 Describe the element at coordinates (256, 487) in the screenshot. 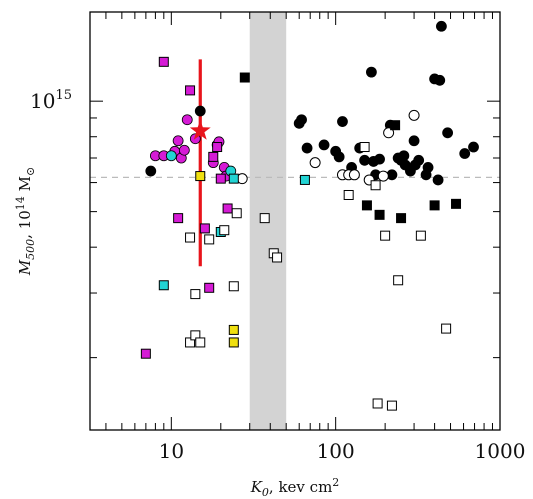

I see `x-title-var: K` at that location.